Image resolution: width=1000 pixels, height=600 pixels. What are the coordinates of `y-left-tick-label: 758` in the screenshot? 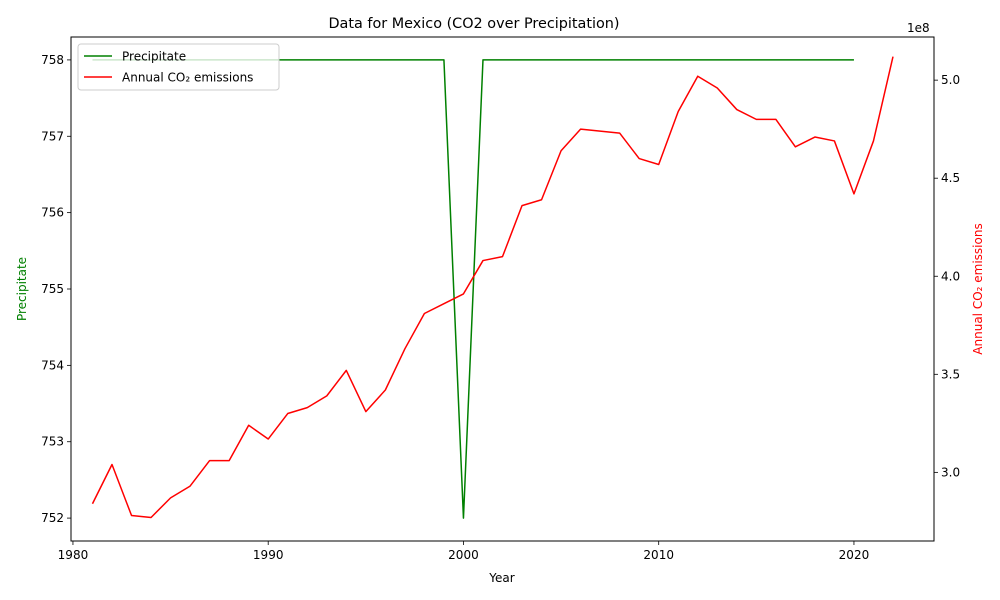 It's located at (52, 60).